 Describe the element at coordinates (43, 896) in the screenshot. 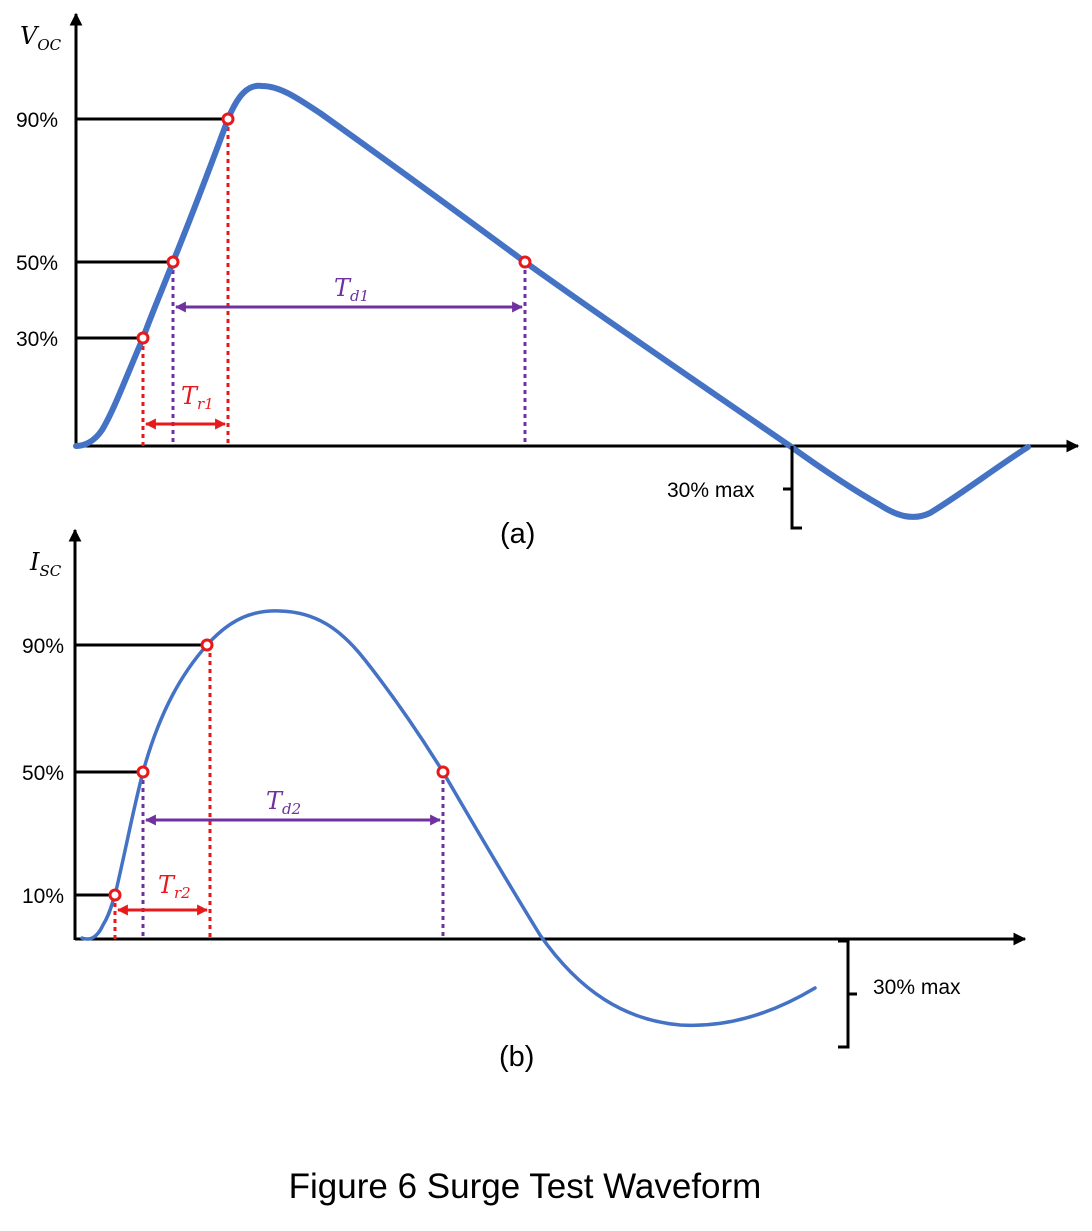

I see `panel-b-level-label-10: 10%` at that location.